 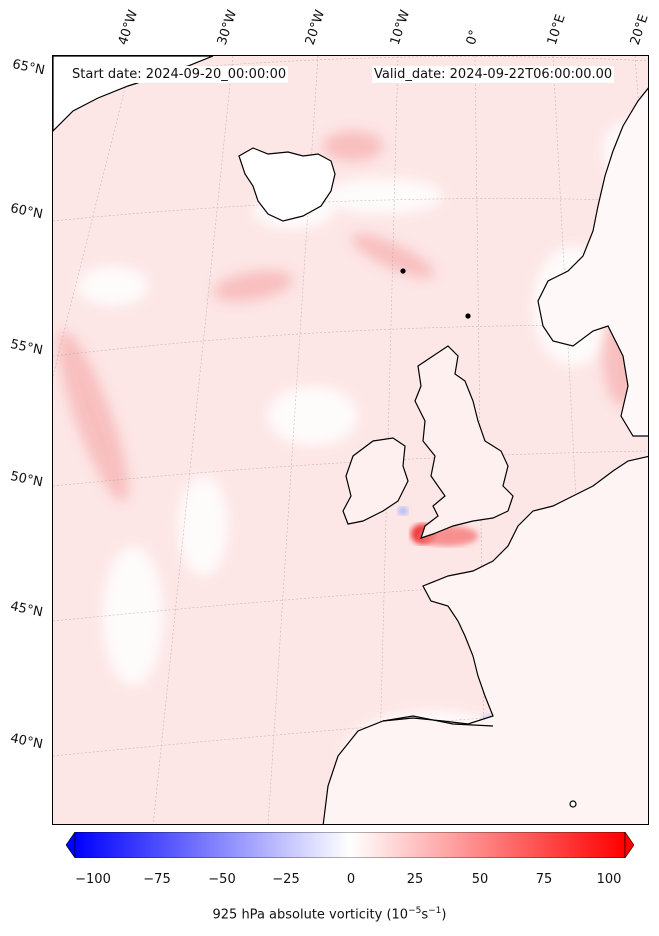 What do you see at coordinates (556, 30) in the screenshot?
I see `lon-label-10e: 10°E` at bounding box center [556, 30].